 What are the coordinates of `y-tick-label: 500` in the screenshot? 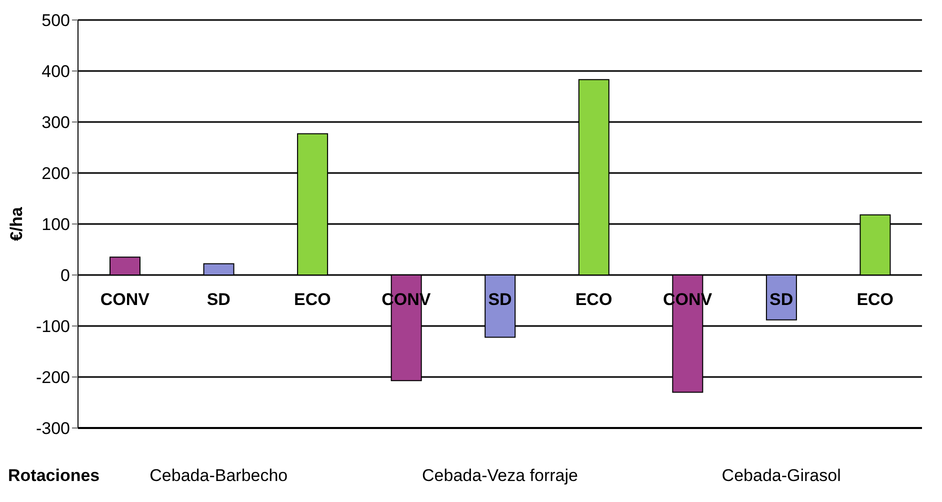 It's located at (56, 20).